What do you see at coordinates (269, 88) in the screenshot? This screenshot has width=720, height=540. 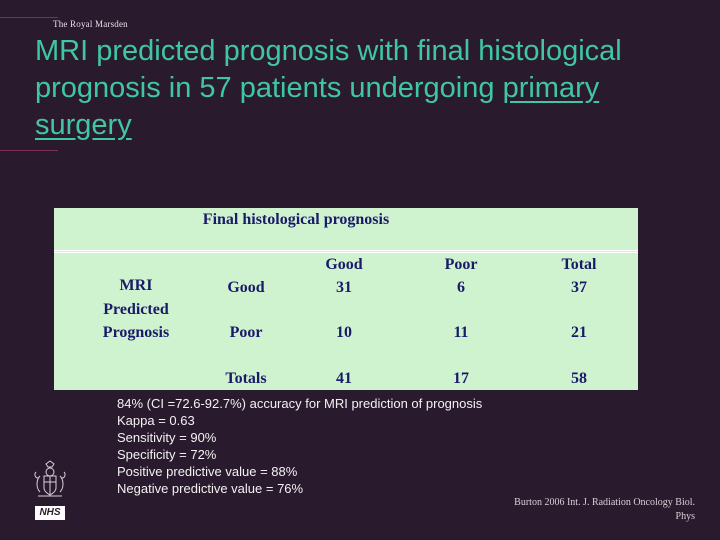 I see `title-line-2: prognosis in 57 patients undergoing` at bounding box center [269, 88].